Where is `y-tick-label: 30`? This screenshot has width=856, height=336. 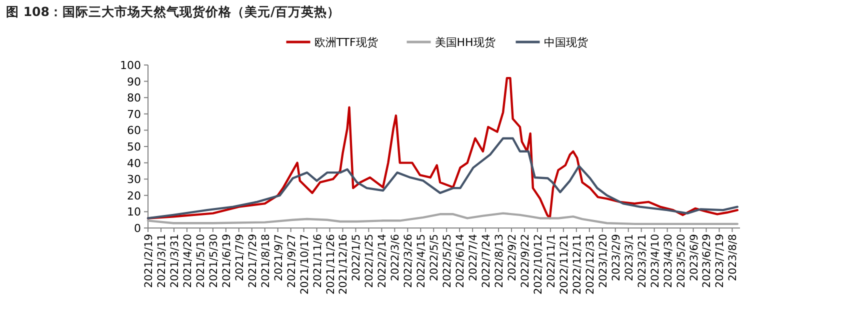 y-tick-label: 30 is located at coordinates (134, 179).